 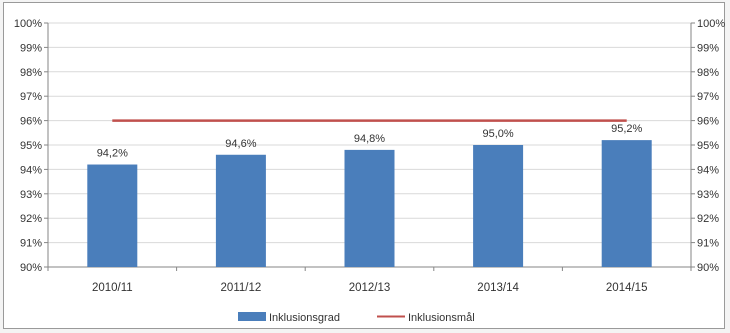 What do you see at coordinates (708, 170) in the screenshot?
I see `y-tick-label-right: 94%` at bounding box center [708, 170].